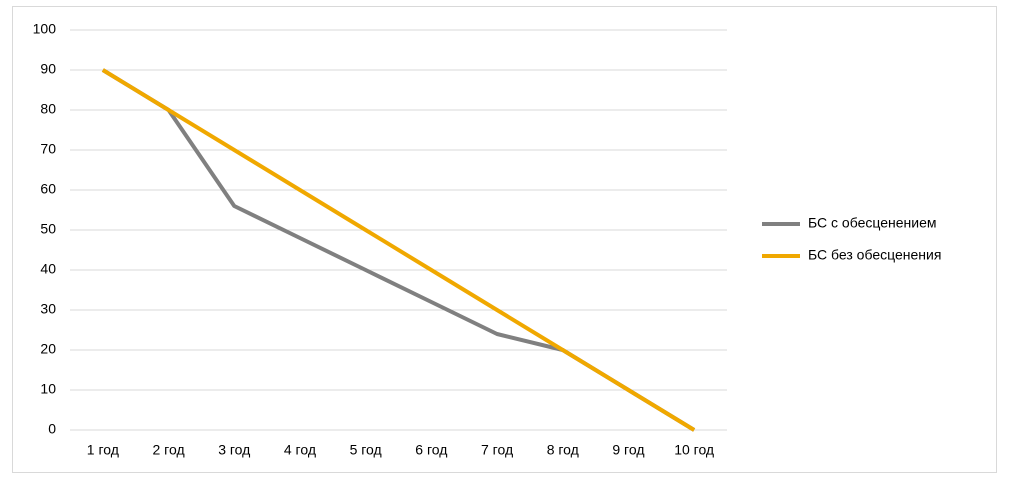  I want to click on y-tick-label: 20, so click(48, 349).